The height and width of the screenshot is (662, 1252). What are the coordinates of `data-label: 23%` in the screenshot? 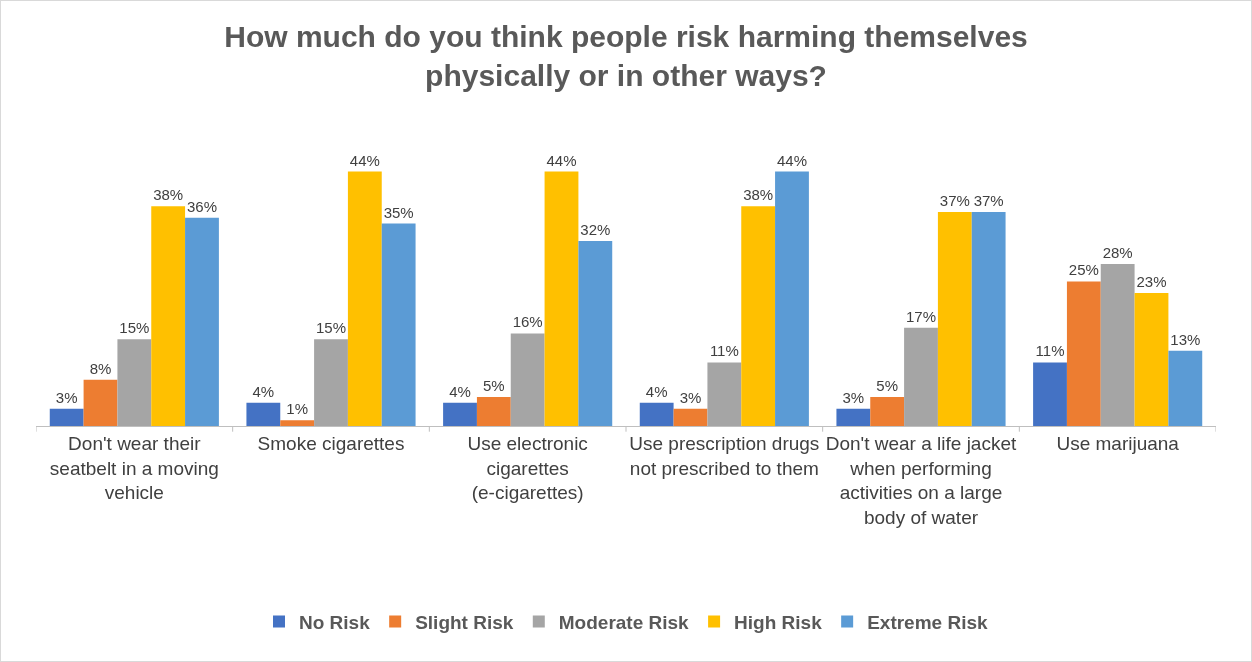 It's located at (1151, 281).